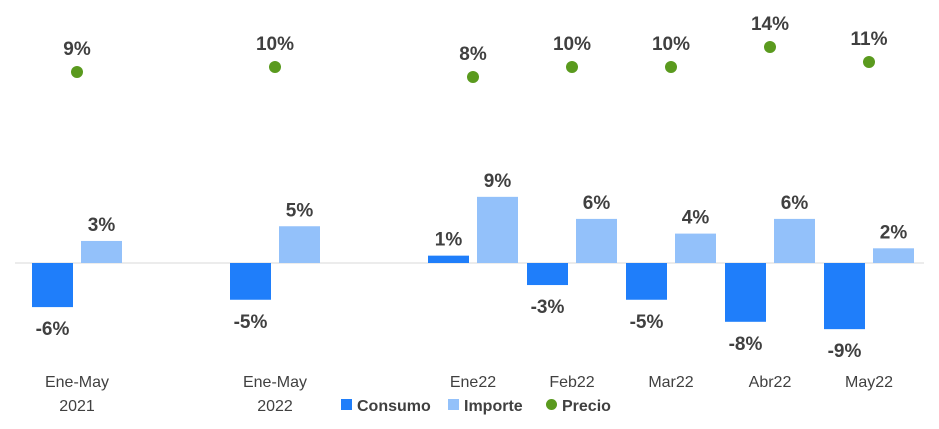 The height and width of the screenshot is (429, 939). I want to click on precio-data-label-6: 11%, so click(869, 39).